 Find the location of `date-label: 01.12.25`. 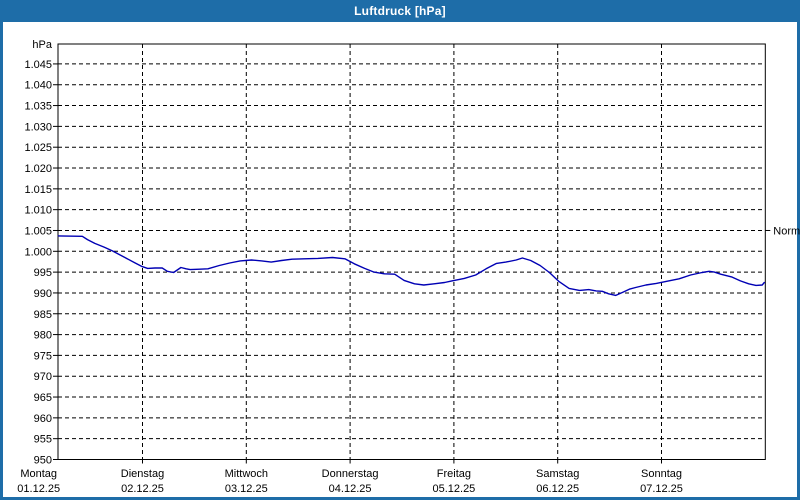

date-label: 01.12.25 is located at coordinates (38, 489).